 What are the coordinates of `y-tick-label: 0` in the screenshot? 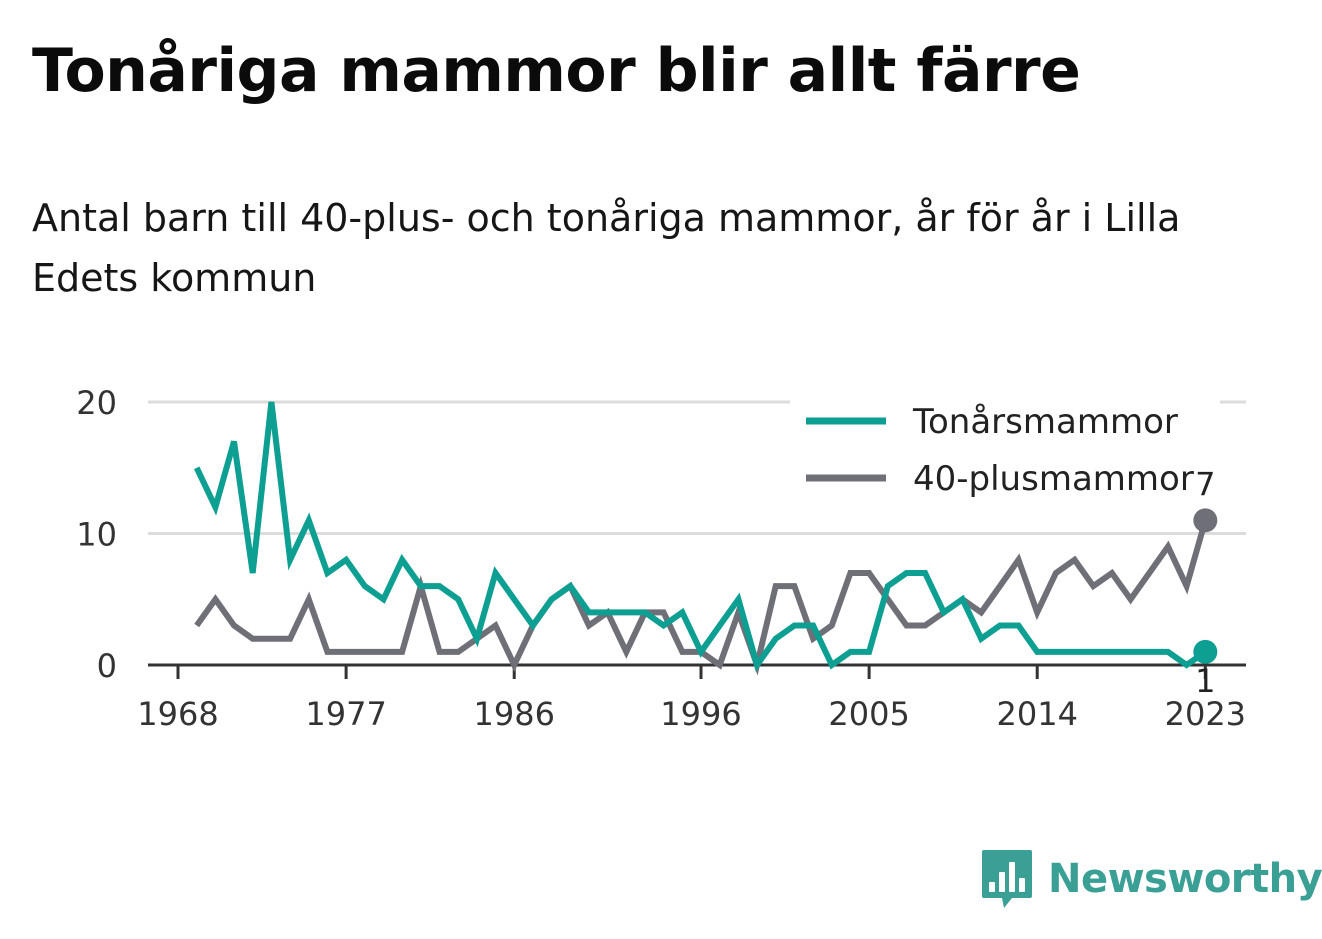 It's located at (107, 666).